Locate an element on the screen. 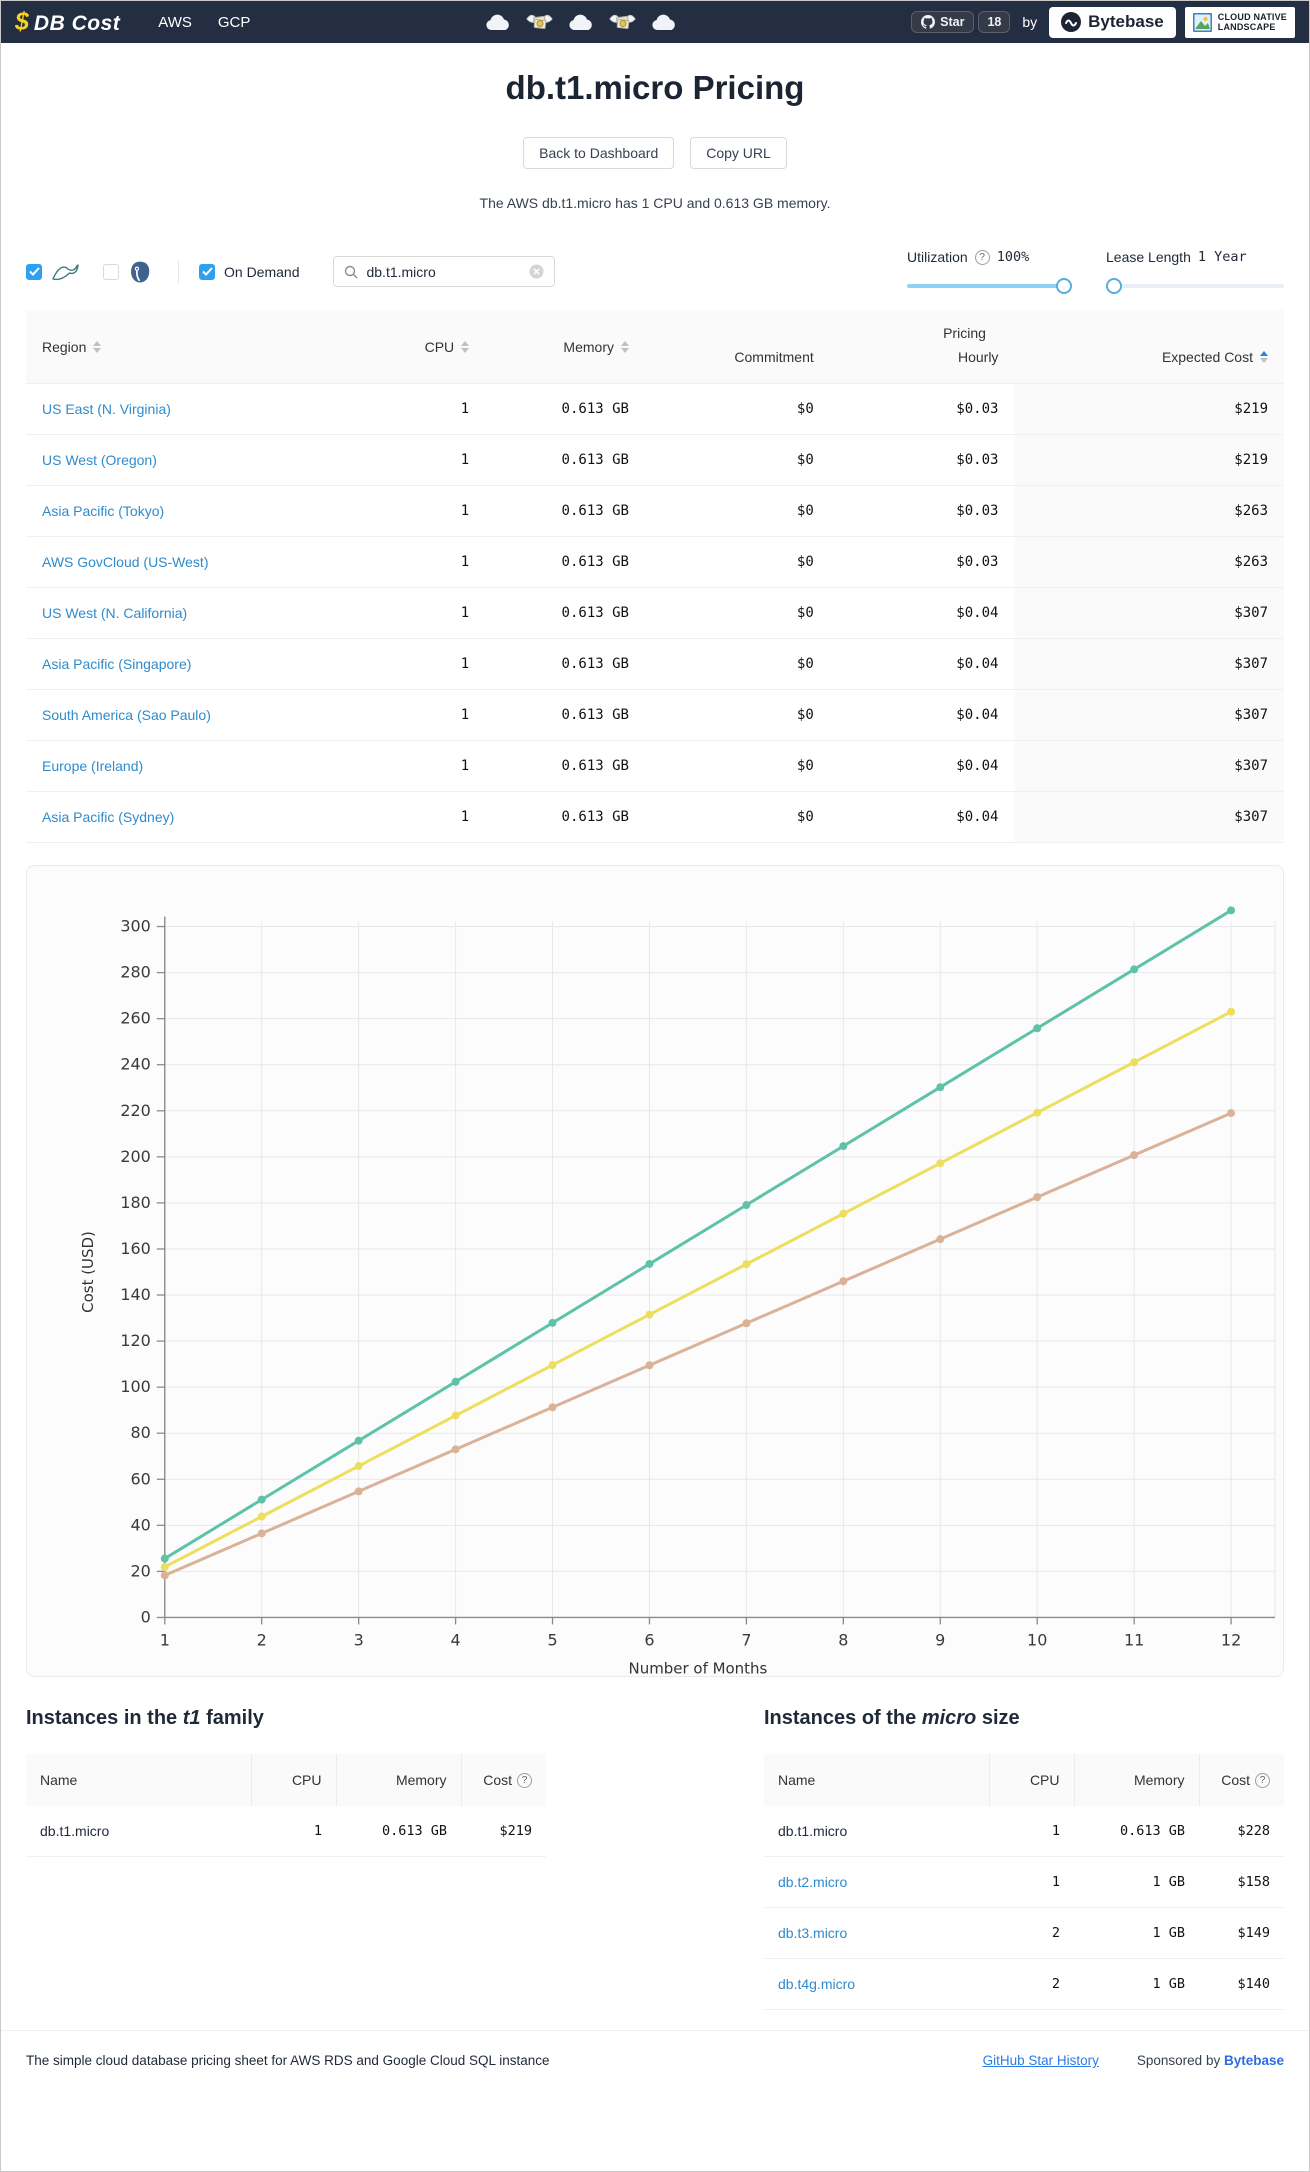 This screenshot has width=1310, height=2172. table-row: db.t1.micro 1 0.613 GB $219 is located at coordinates (286, 1831).